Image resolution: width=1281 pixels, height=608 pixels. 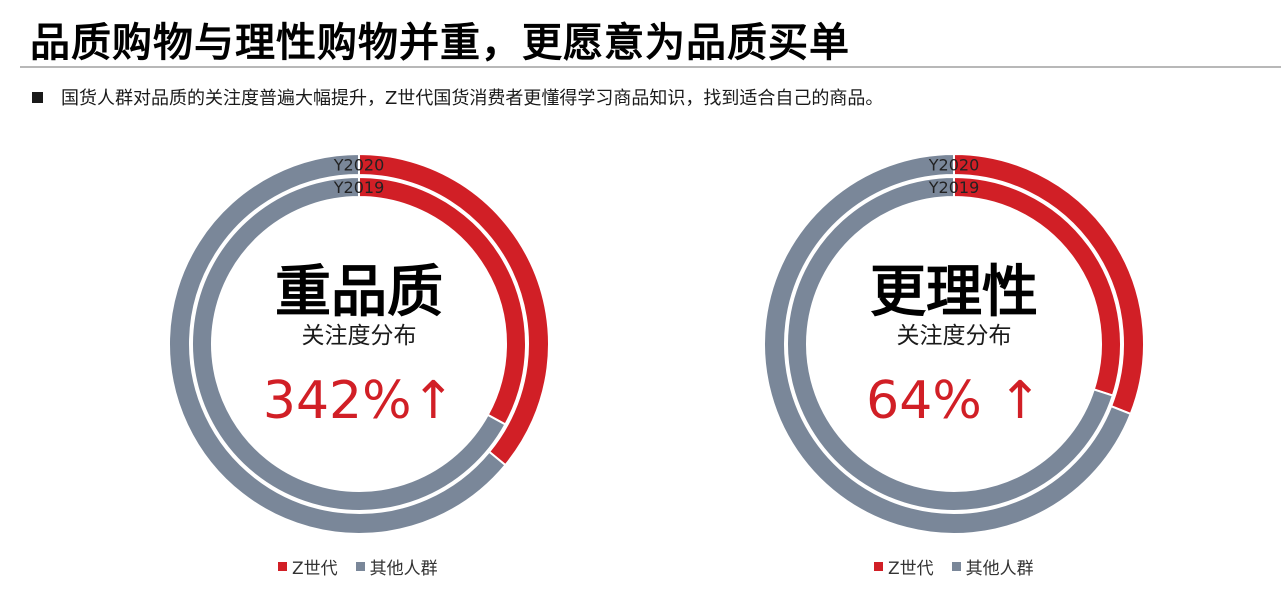 I want to click on center-title: 重品质, so click(x=359, y=292).